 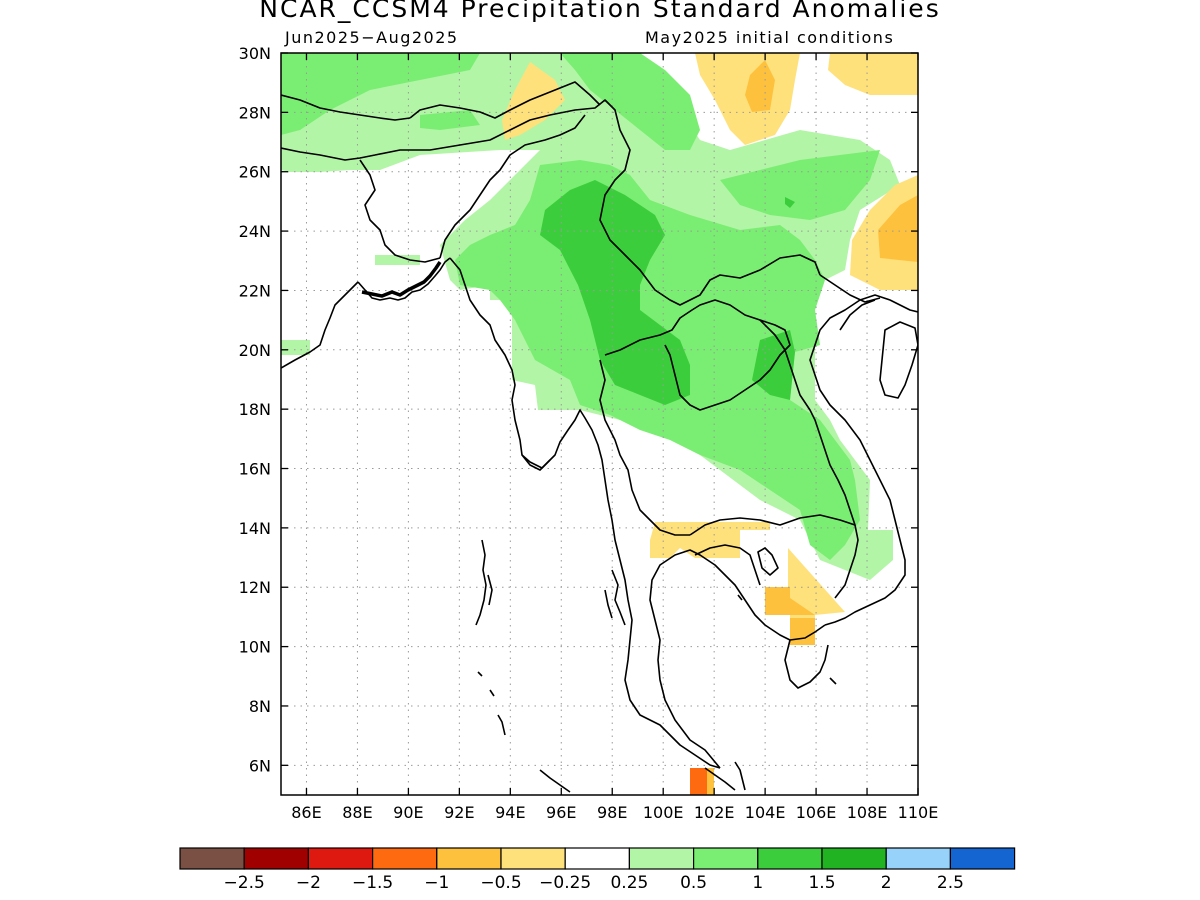 I want to click on lat-tick-label: 30N, so click(x=255, y=53).